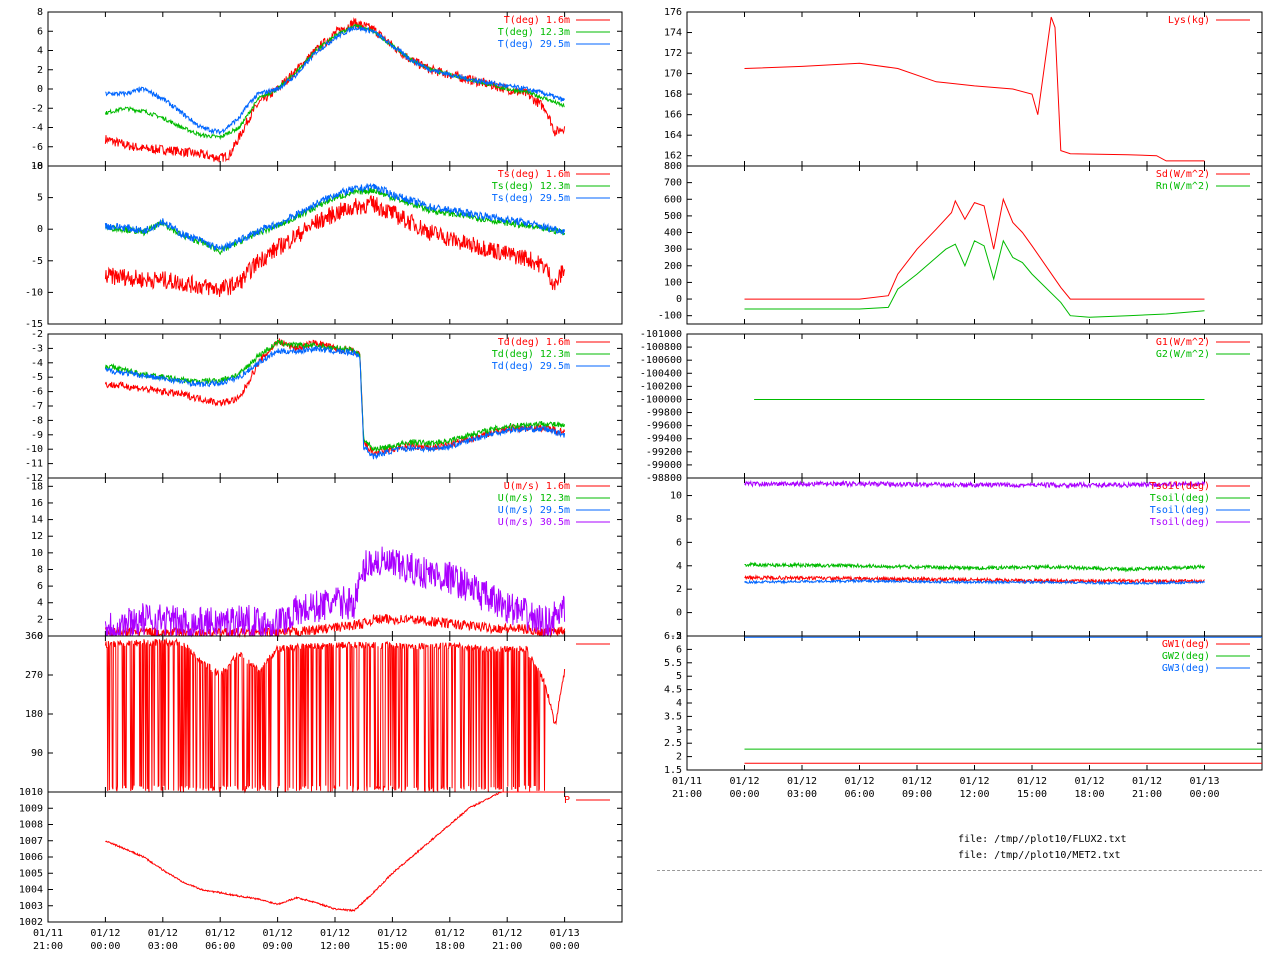  I want to click on y-tick-label: 400, so click(673, 233).